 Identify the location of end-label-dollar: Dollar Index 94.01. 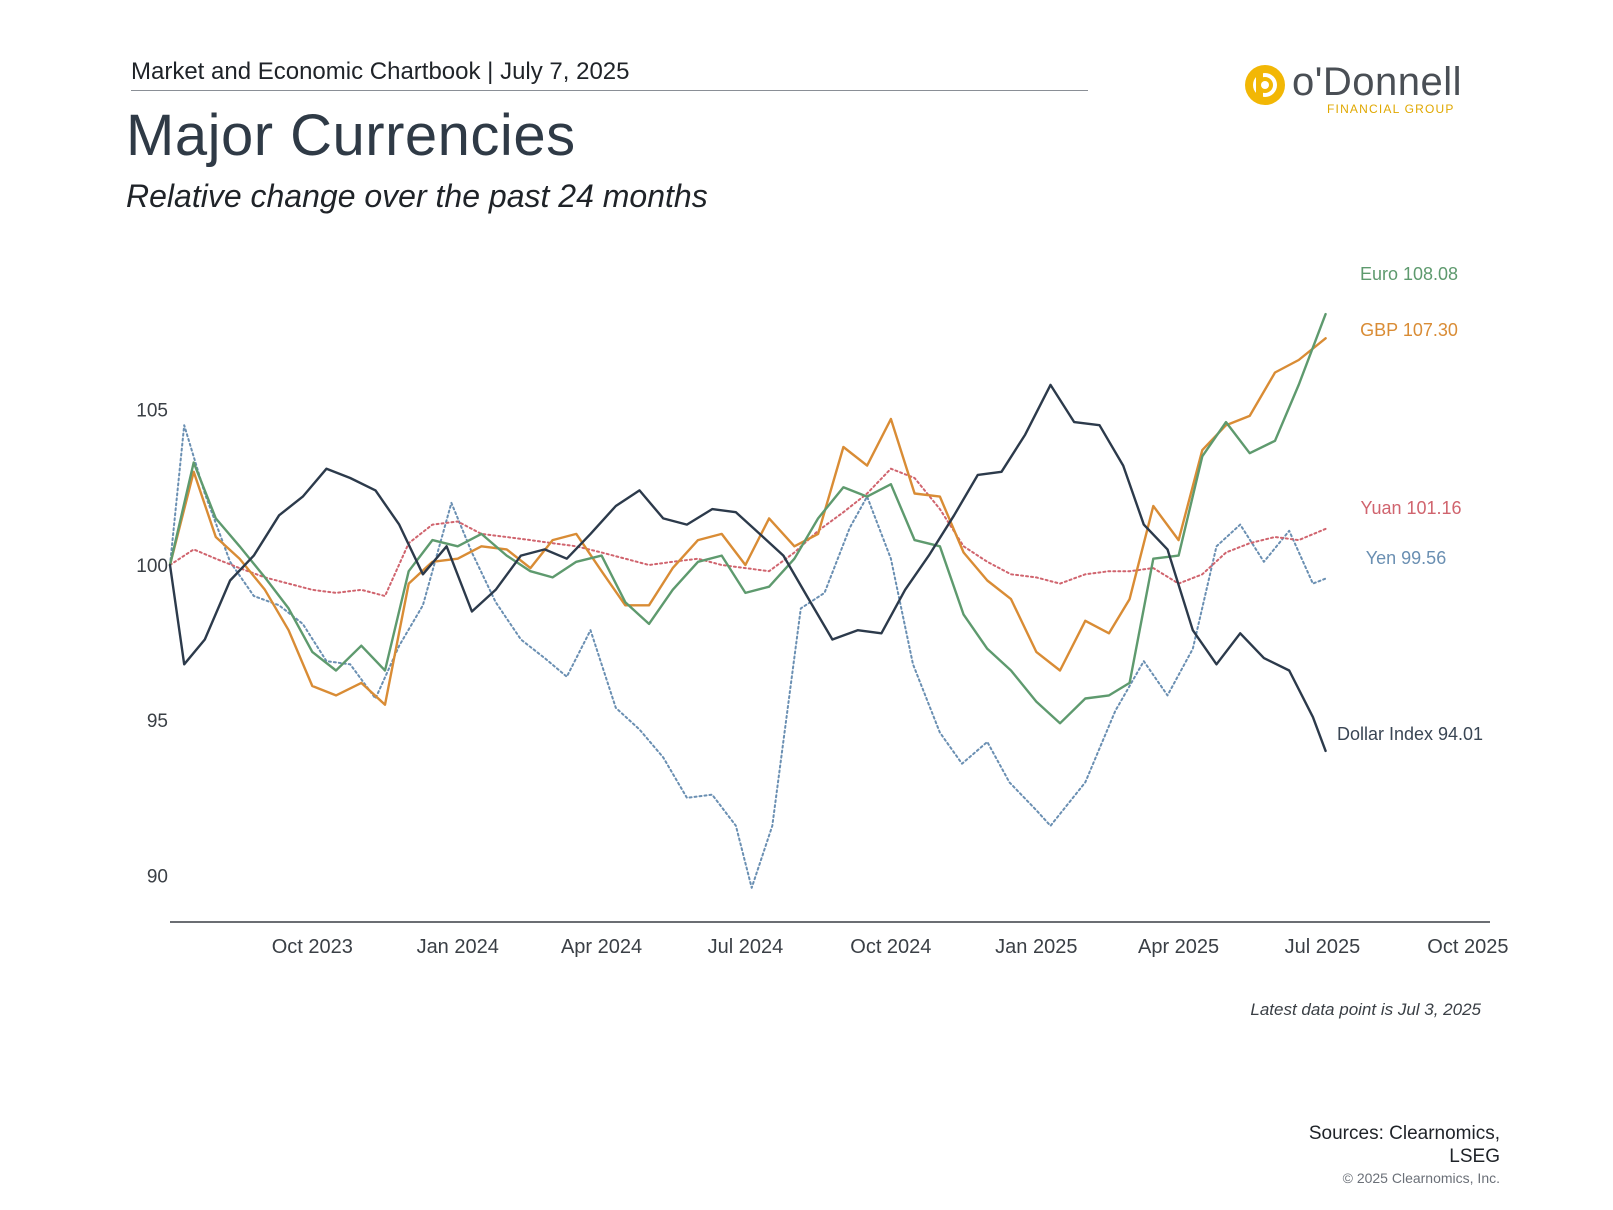
(1410, 734).